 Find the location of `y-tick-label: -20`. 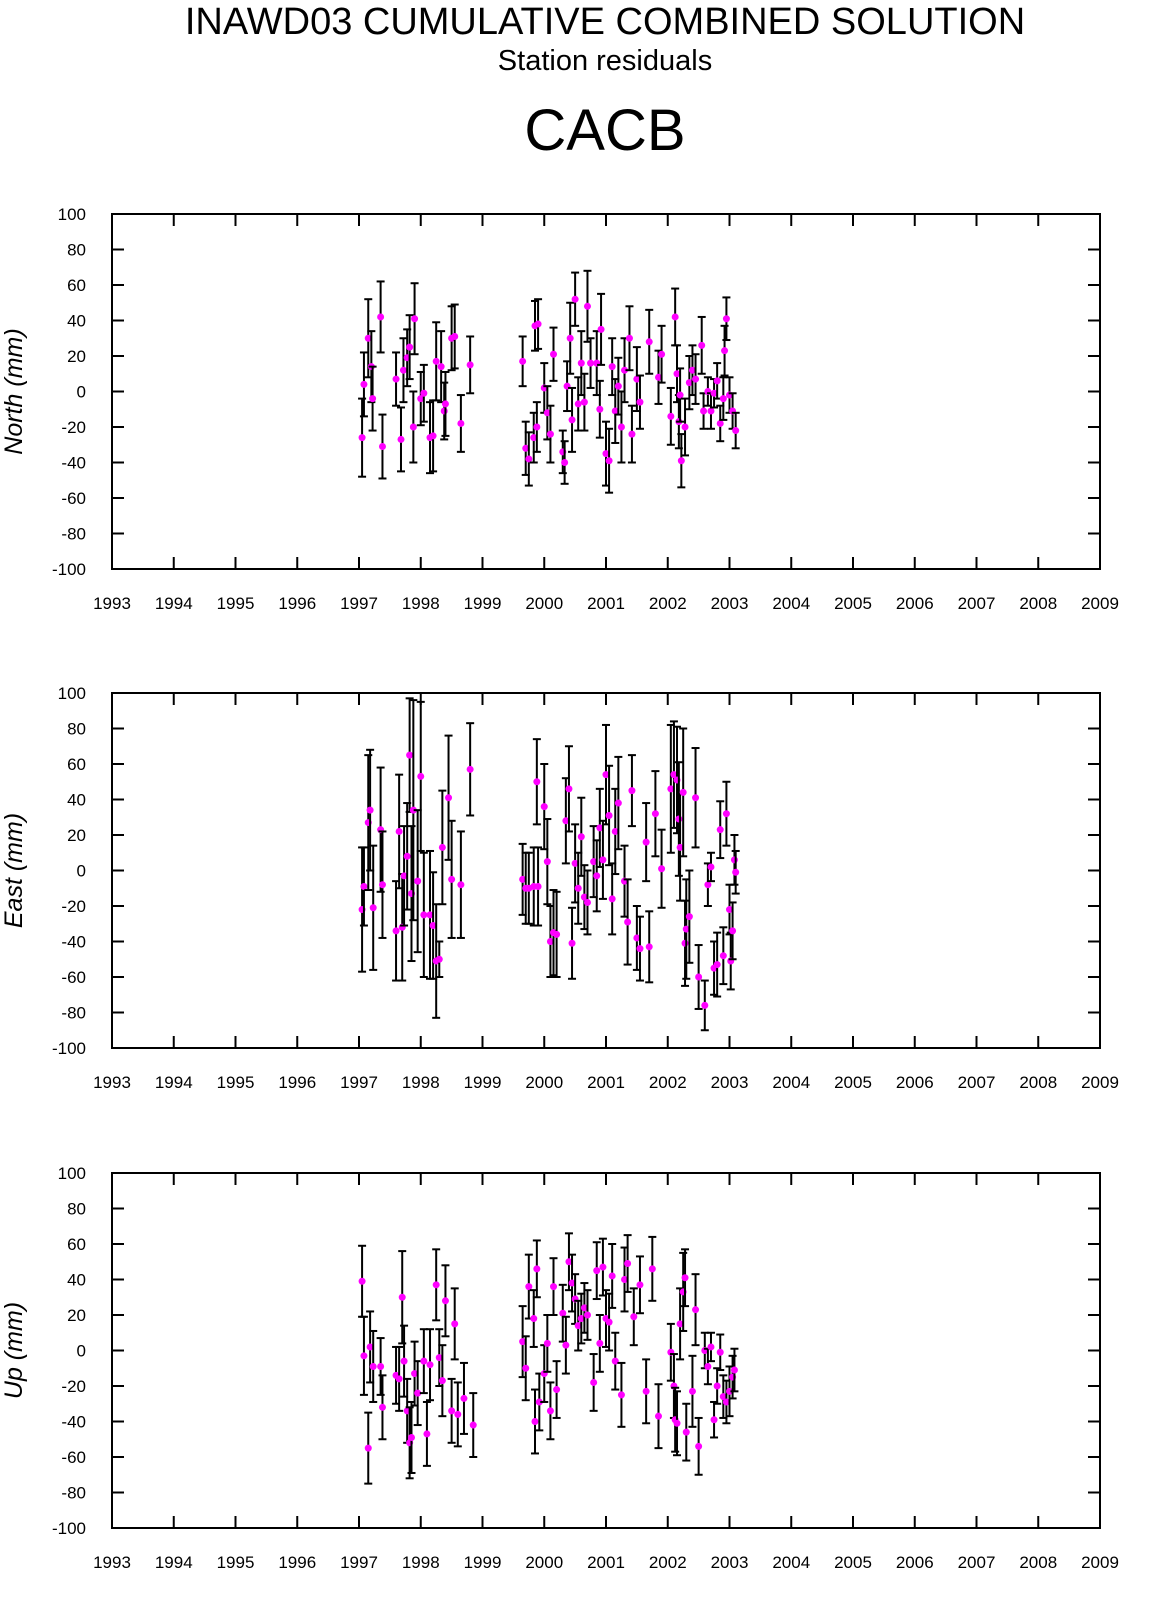

y-tick-label: -20 is located at coordinates (73, 427).